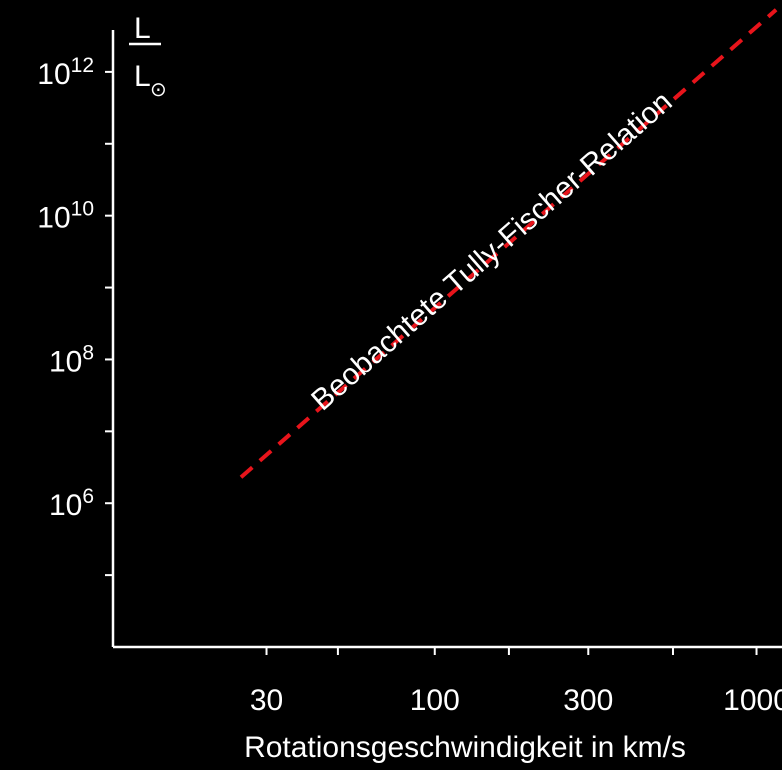 The image size is (782, 770). Describe the element at coordinates (148, 56) in the screenshot. I see `y-axis-label: L L ⊙` at that location.